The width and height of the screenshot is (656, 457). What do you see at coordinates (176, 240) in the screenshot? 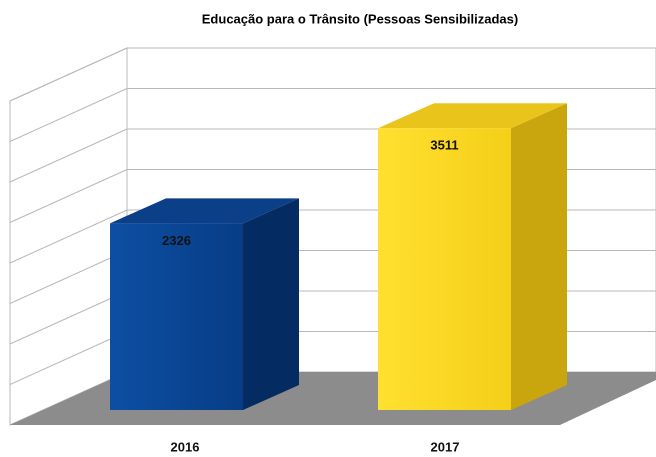
I see `value-label: 2326` at bounding box center [176, 240].